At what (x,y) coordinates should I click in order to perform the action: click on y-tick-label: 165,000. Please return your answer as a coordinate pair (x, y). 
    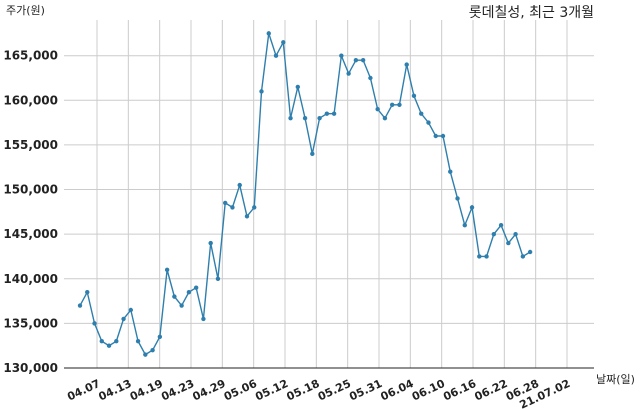
    Looking at the image, I should click on (30, 56).